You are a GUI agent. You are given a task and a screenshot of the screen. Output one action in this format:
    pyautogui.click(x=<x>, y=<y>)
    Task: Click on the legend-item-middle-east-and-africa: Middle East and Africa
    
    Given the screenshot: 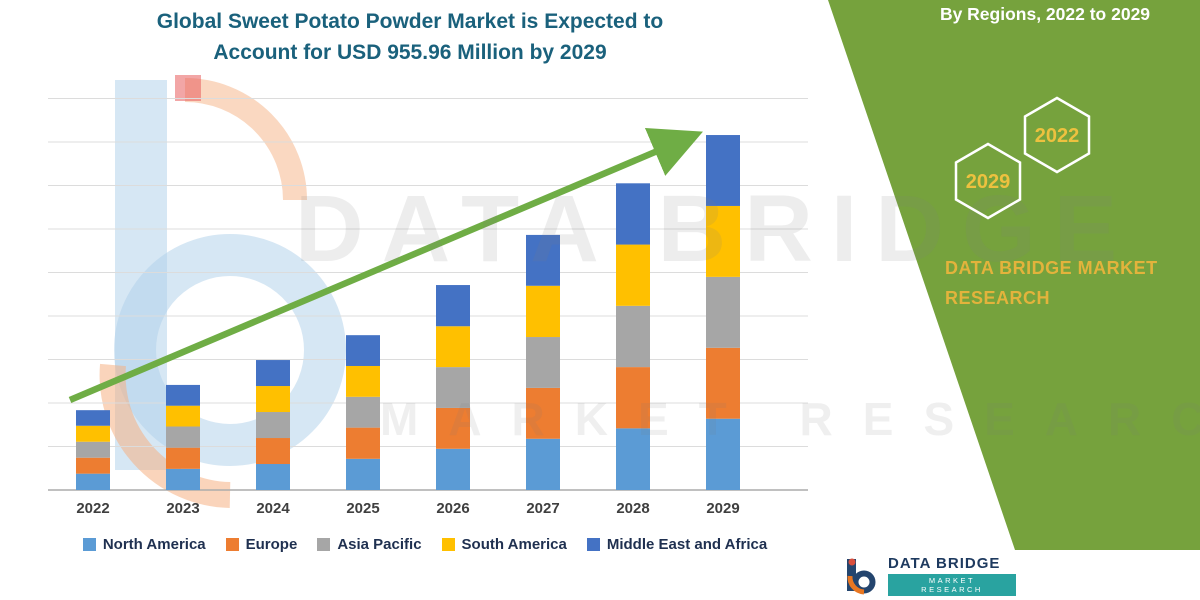 What is the action you would take?
    pyautogui.click(x=677, y=544)
    